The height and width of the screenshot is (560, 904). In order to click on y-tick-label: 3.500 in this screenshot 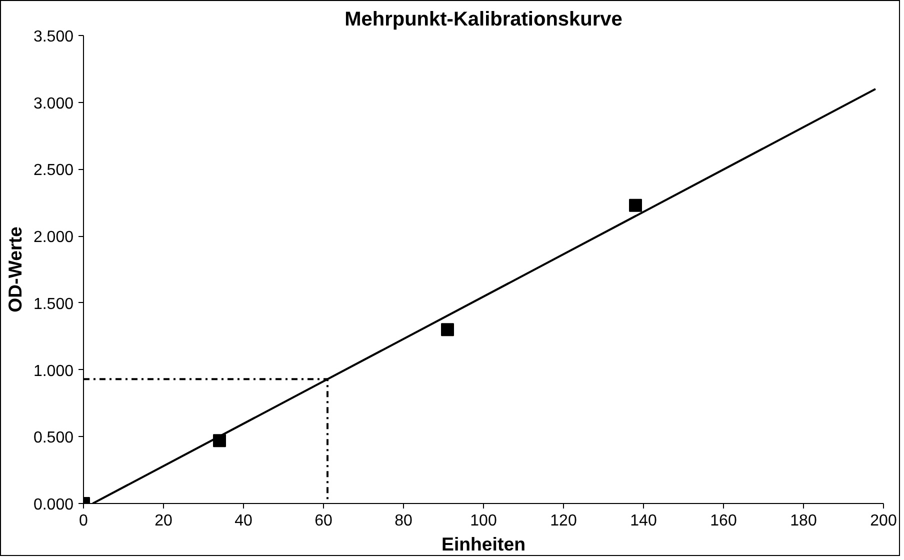, I will do `click(53, 37)`.